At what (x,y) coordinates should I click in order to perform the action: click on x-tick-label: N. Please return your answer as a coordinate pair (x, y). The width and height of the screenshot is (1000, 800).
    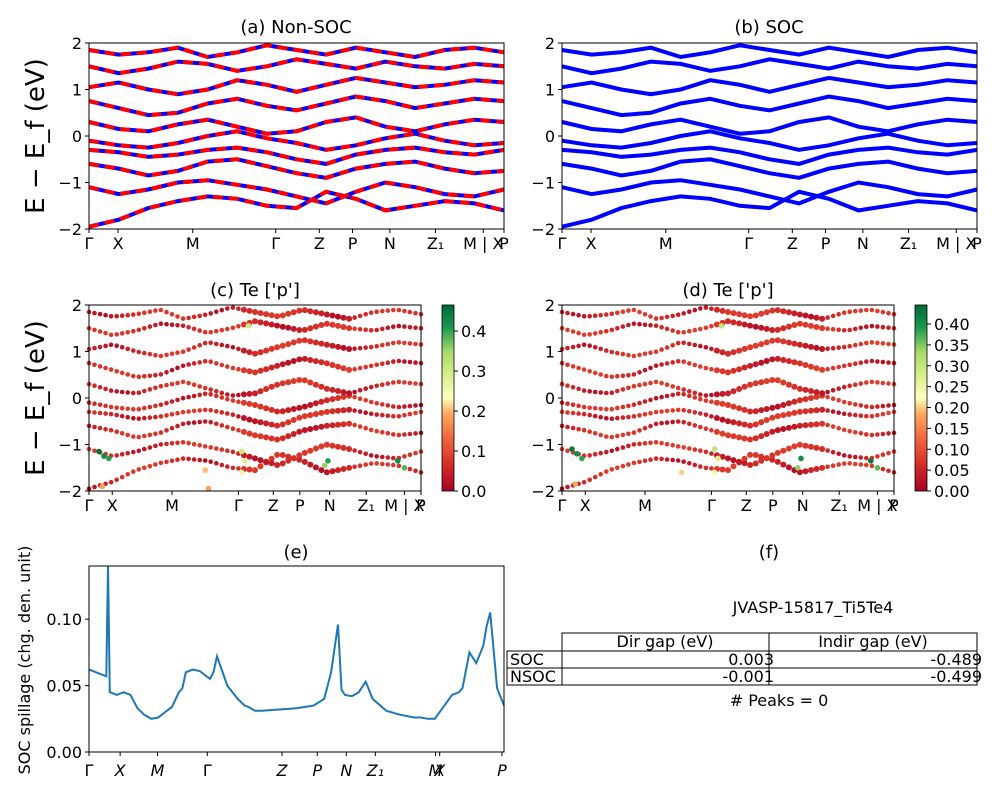
    Looking at the image, I should click on (330, 505).